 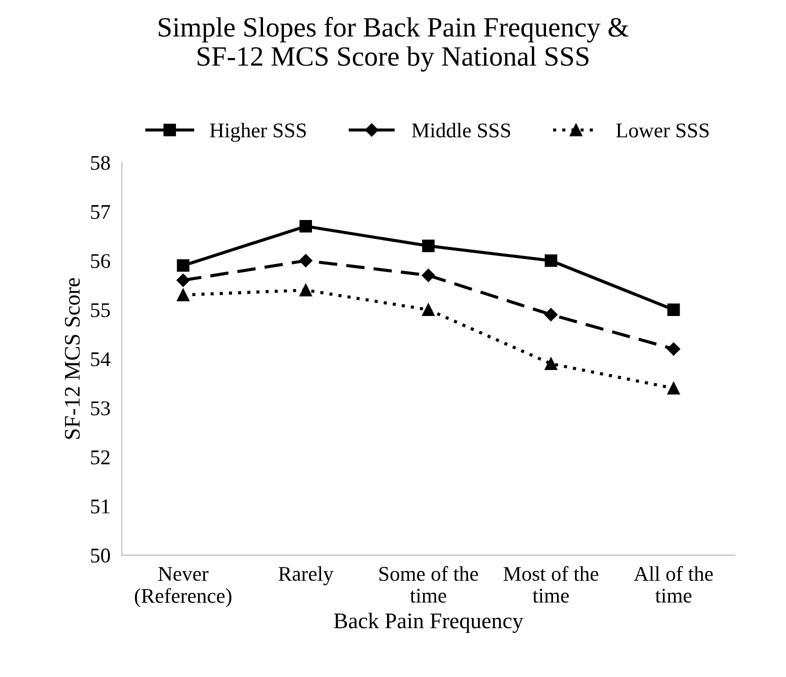 What do you see at coordinates (183, 587) in the screenshot?
I see `x-tick-label: Never (Reference)` at bounding box center [183, 587].